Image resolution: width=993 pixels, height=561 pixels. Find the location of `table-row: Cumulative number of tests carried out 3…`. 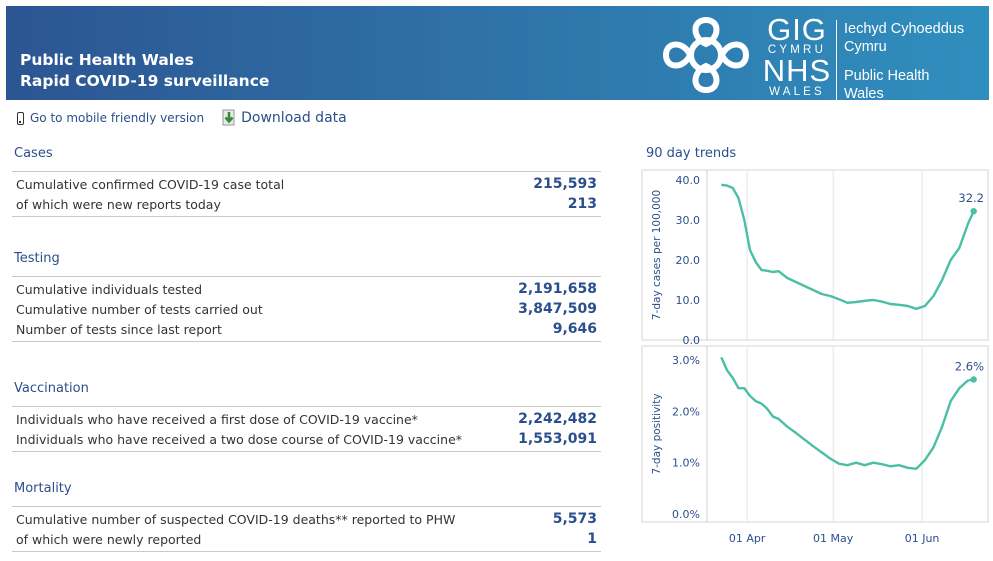

table-row: Cumulative number of tests carried out 3… is located at coordinates (306, 309).